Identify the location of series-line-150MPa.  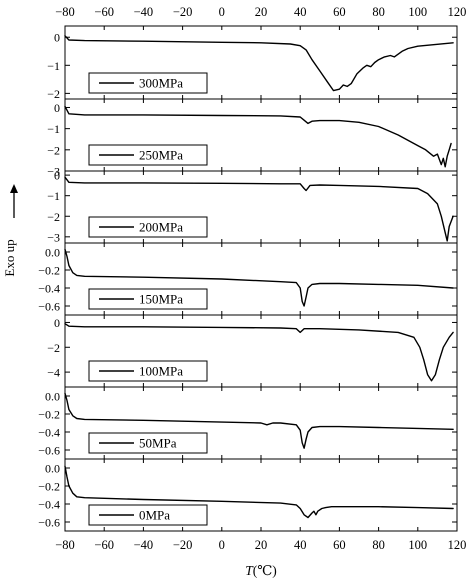
(259, 277).